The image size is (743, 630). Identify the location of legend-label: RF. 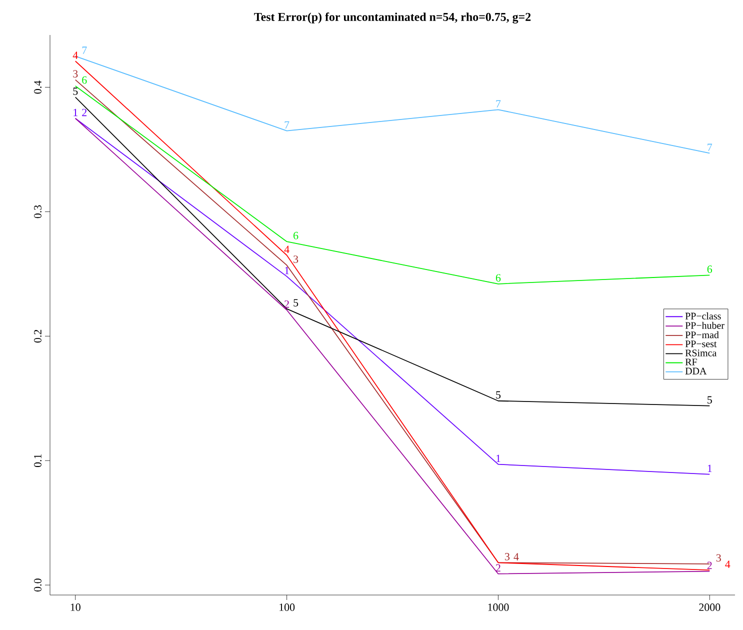
(691, 362).